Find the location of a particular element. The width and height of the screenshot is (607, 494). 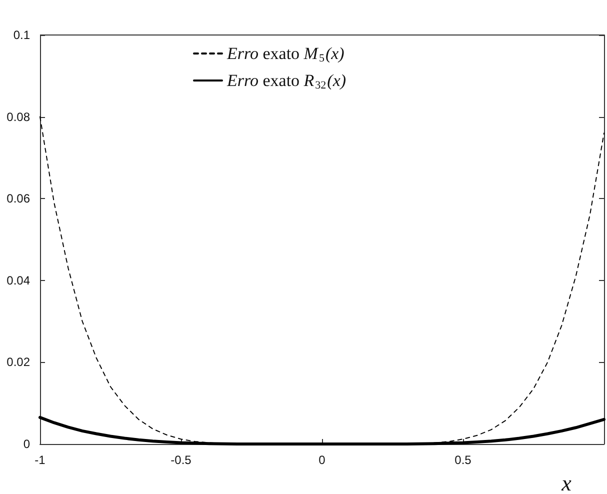

x-tick-label: -0.5 is located at coordinates (181, 460).